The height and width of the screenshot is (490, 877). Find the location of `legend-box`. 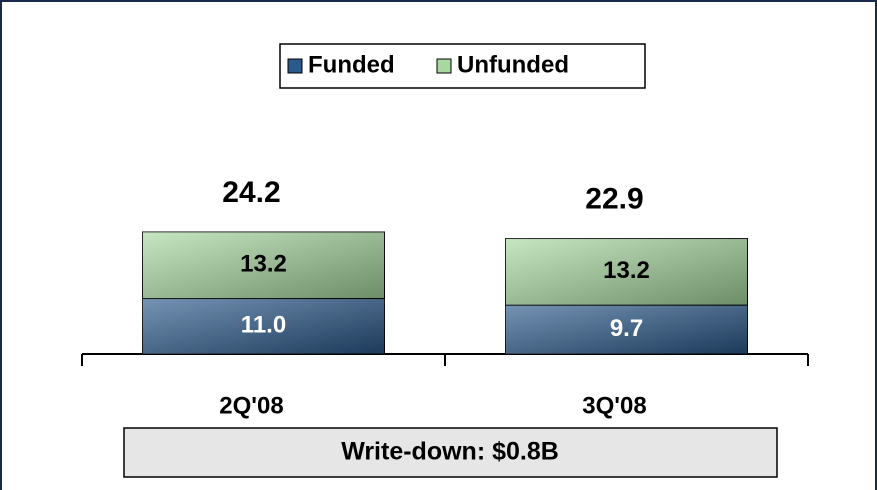

legend-box is located at coordinates (462, 66).